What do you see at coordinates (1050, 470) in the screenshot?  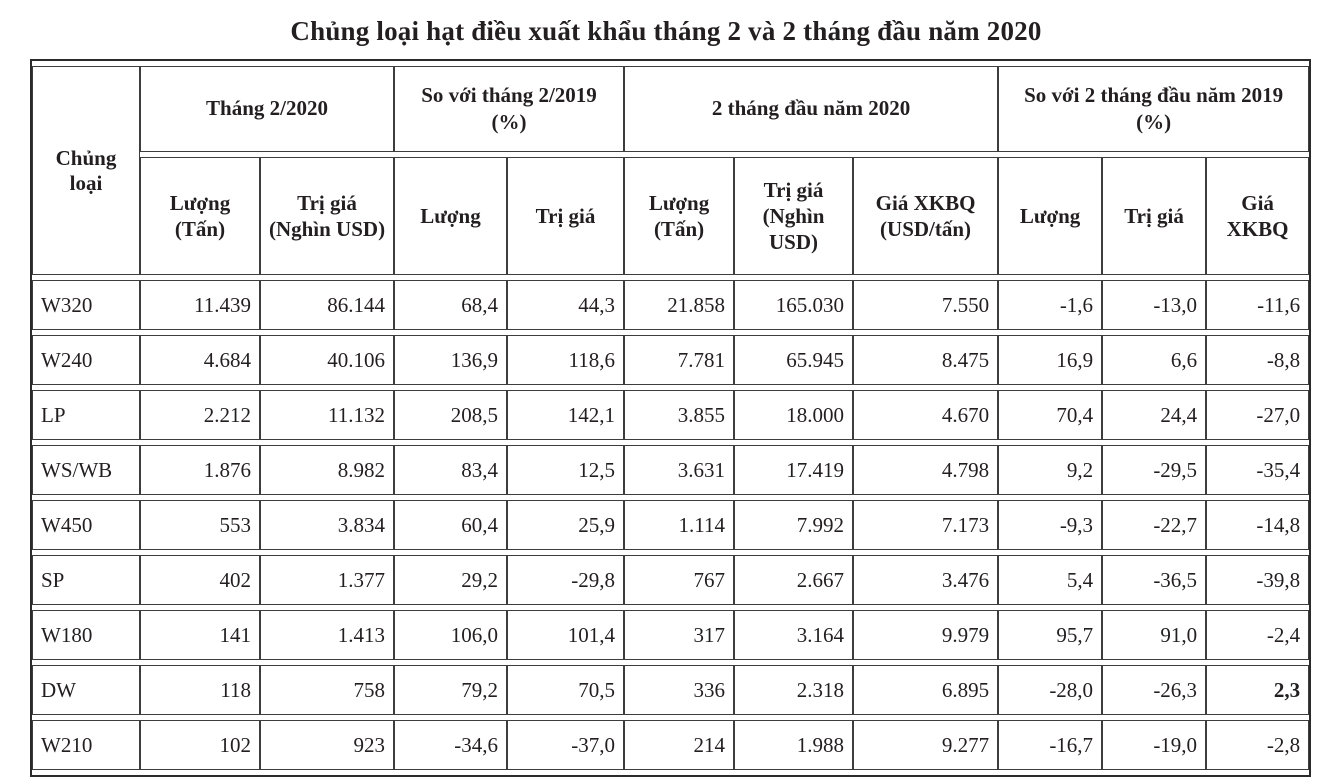 I see `data-cell: 9,2` at bounding box center [1050, 470].